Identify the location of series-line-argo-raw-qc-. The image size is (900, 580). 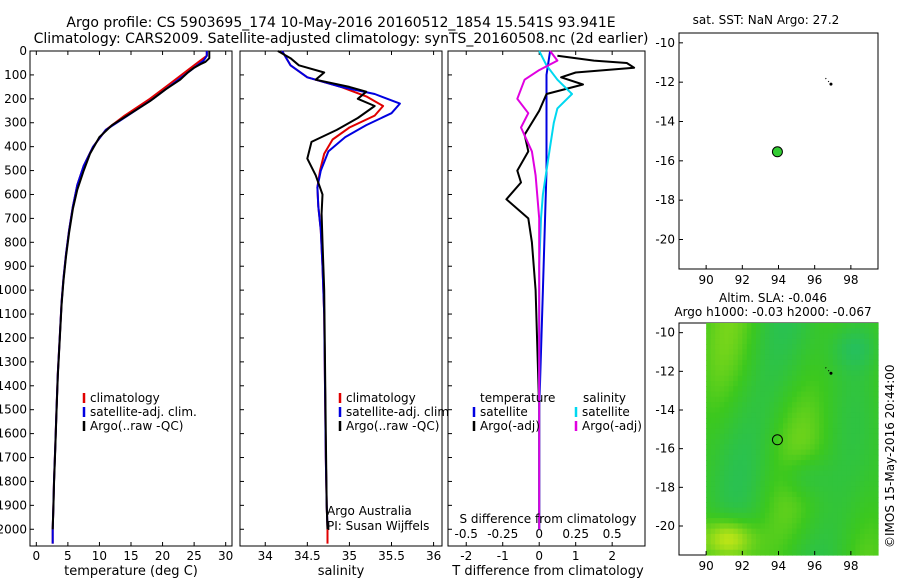
(131, 290).